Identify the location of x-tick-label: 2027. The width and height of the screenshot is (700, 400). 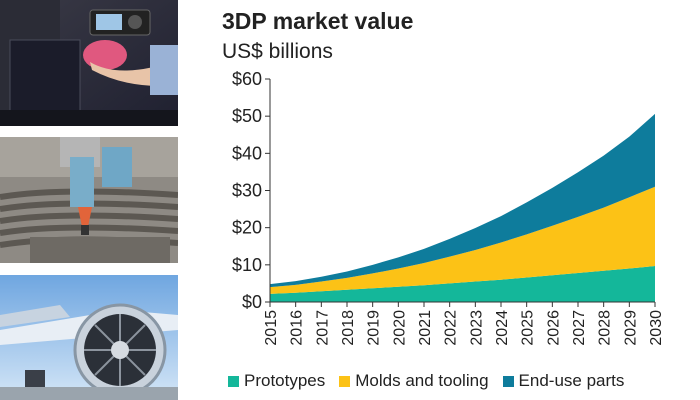
(579, 328).